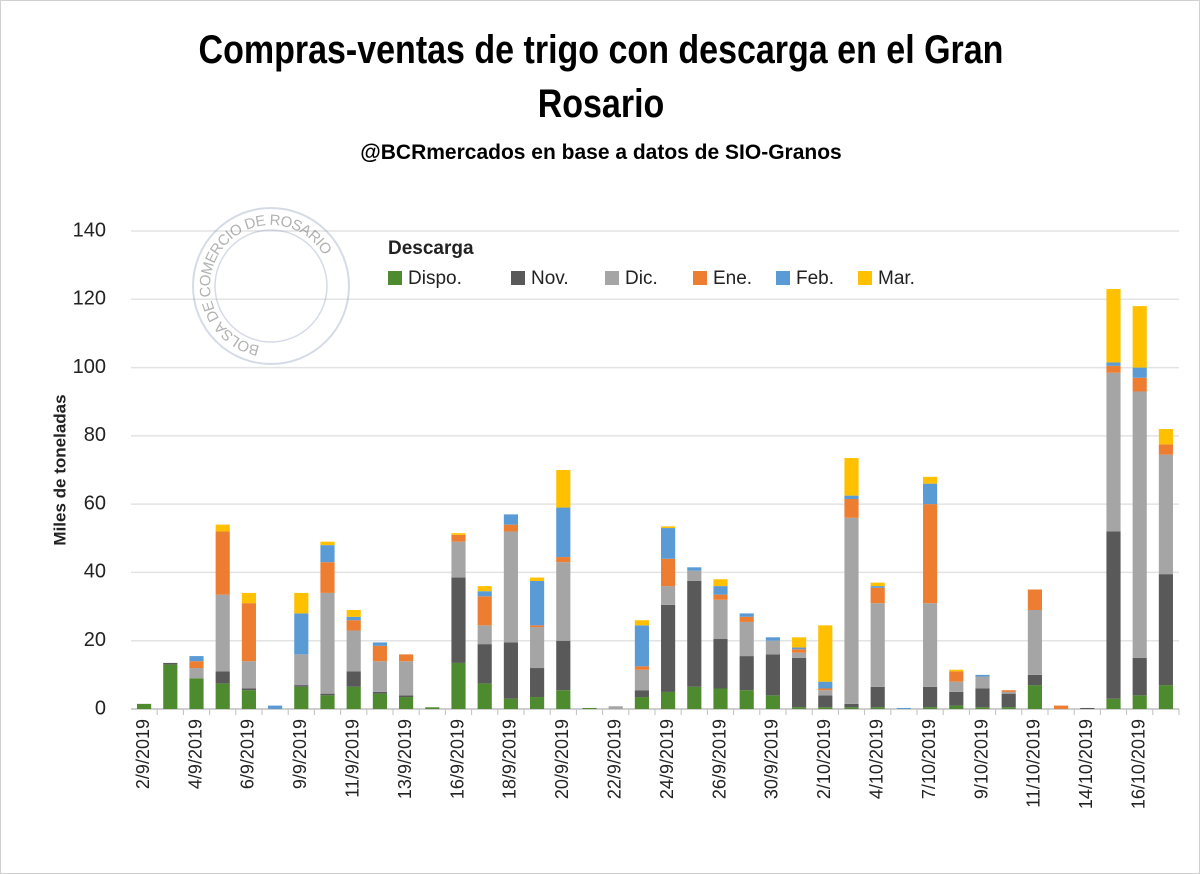  Describe the element at coordinates (271, 286) in the screenshot. I see `watermark-ring` at that location.